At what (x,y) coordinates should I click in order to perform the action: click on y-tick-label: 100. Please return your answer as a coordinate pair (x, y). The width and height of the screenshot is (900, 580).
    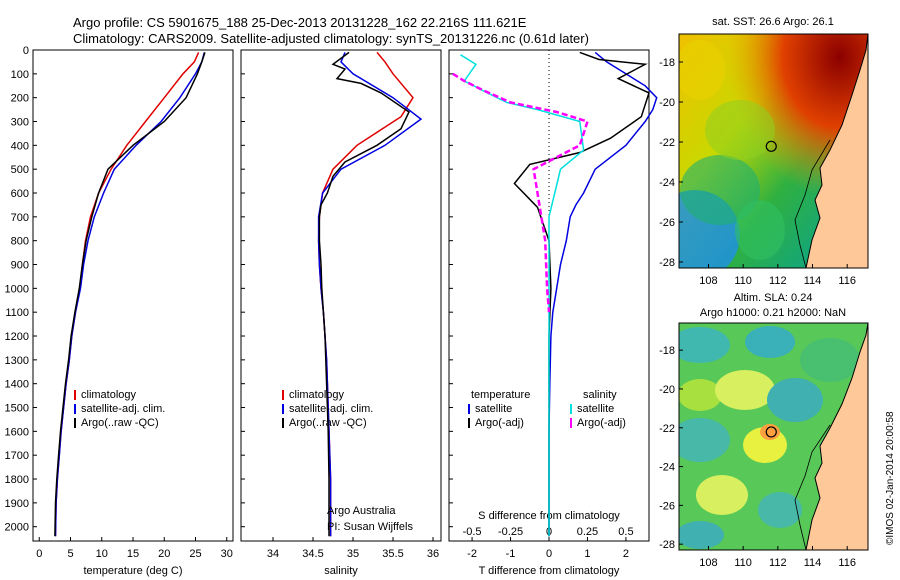
    Looking at the image, I should click on (20, 75).